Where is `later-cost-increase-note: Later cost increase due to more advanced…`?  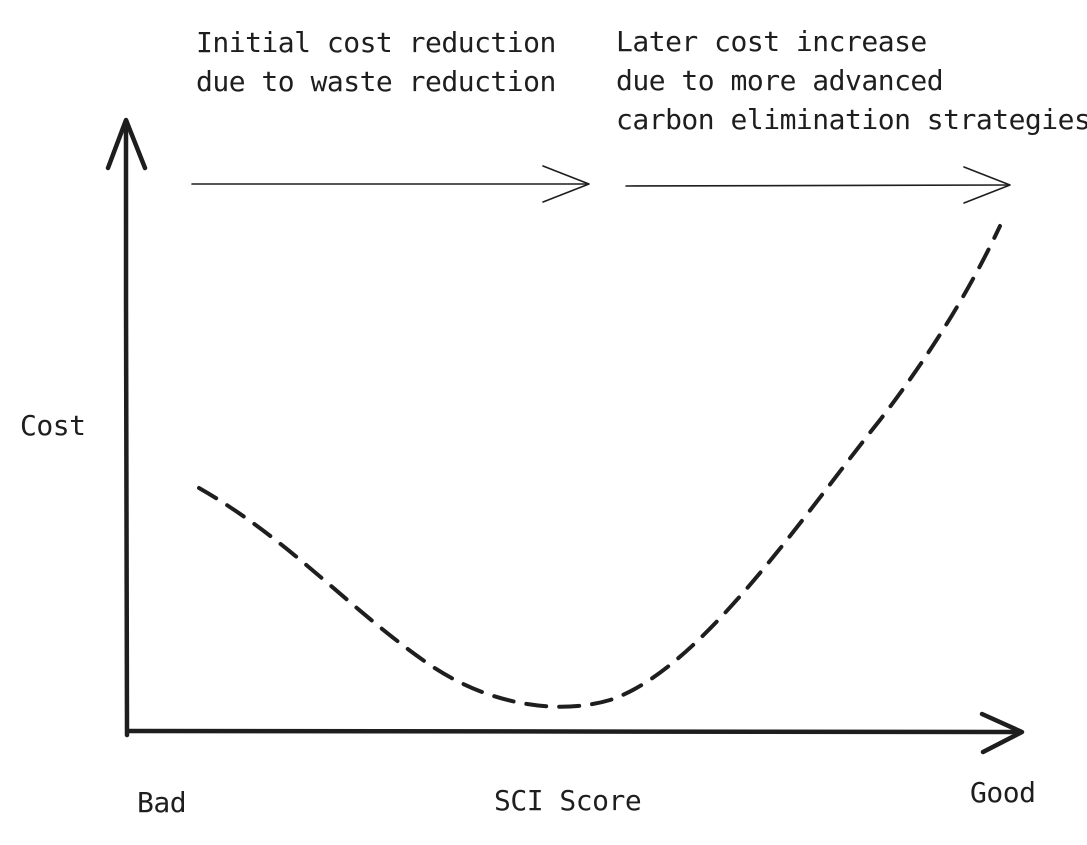 later-cost-increase-note: Later cost increase due to more advanced… is located at coordinates (851, 80).